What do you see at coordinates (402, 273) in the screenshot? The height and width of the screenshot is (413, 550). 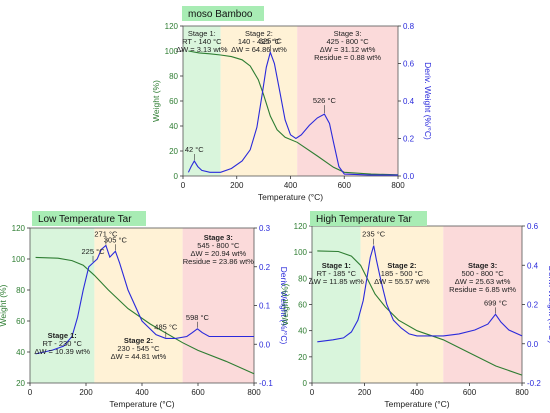 I see `stage-range: 185 - 500 °C` at bounding box center [402, 273].